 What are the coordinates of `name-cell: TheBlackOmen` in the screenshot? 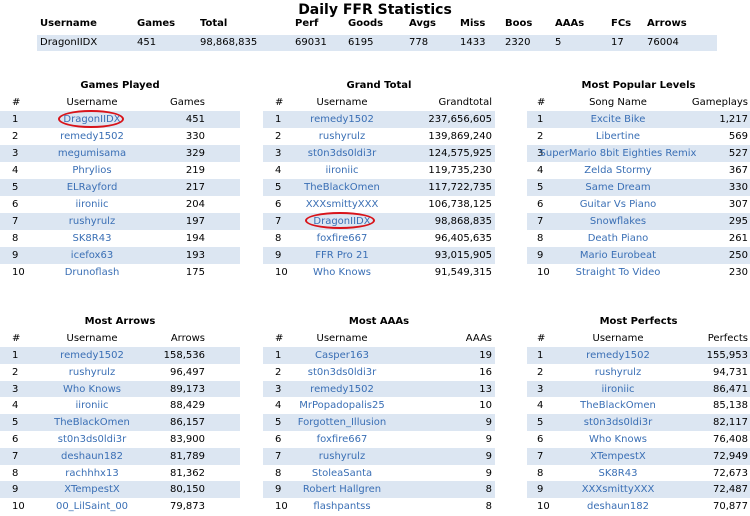 It's located at (618, 406).